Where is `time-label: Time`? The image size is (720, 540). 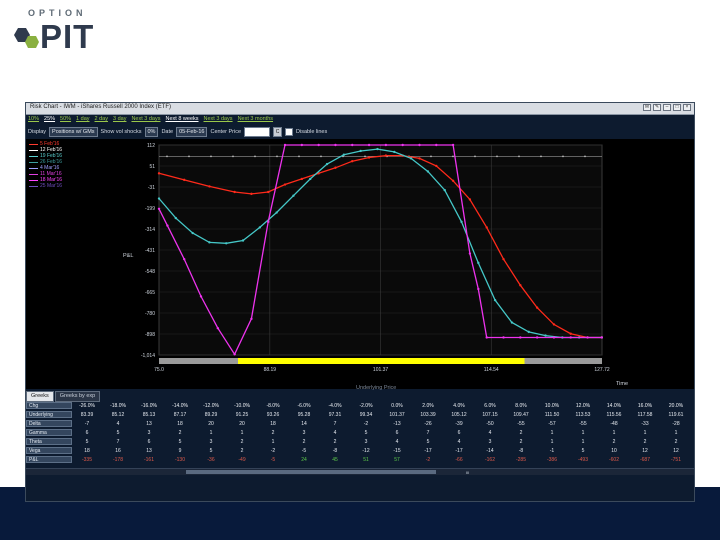 time-label: Time is located at coordinates (622, 384).